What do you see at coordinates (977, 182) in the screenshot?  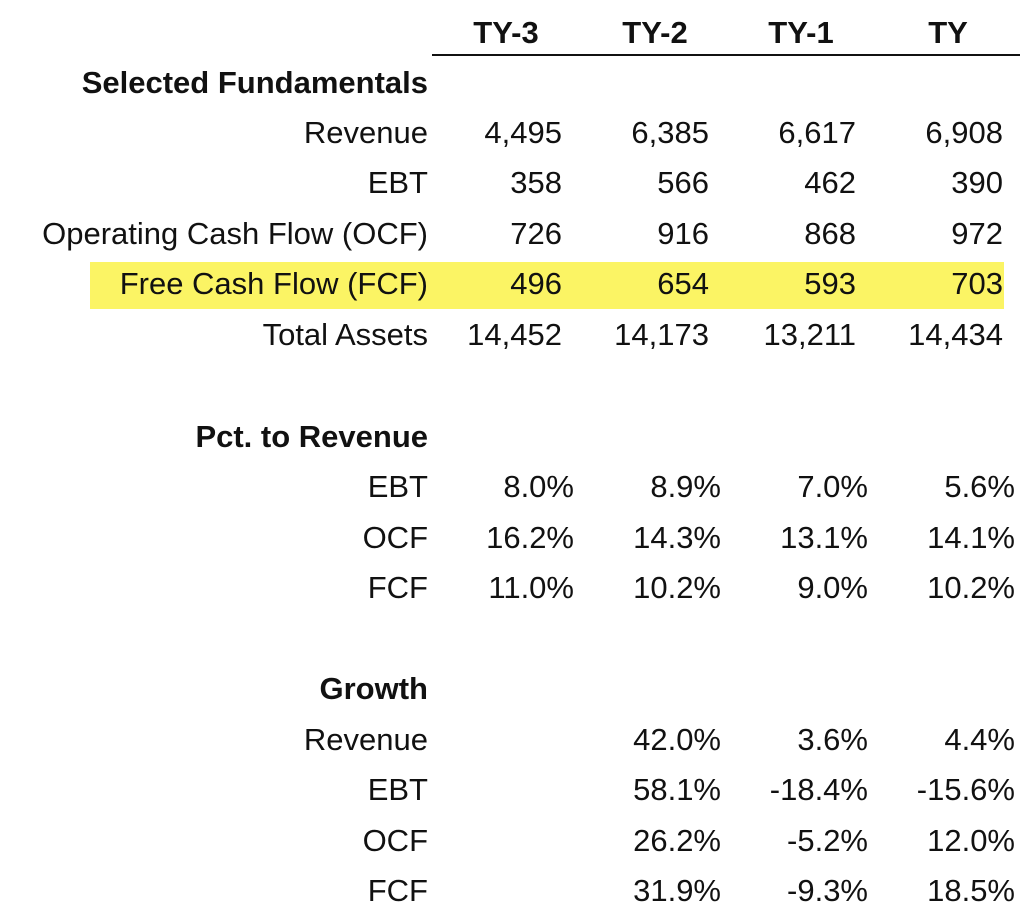 I see `value-cell: 390` at bounding box center [977, 182].